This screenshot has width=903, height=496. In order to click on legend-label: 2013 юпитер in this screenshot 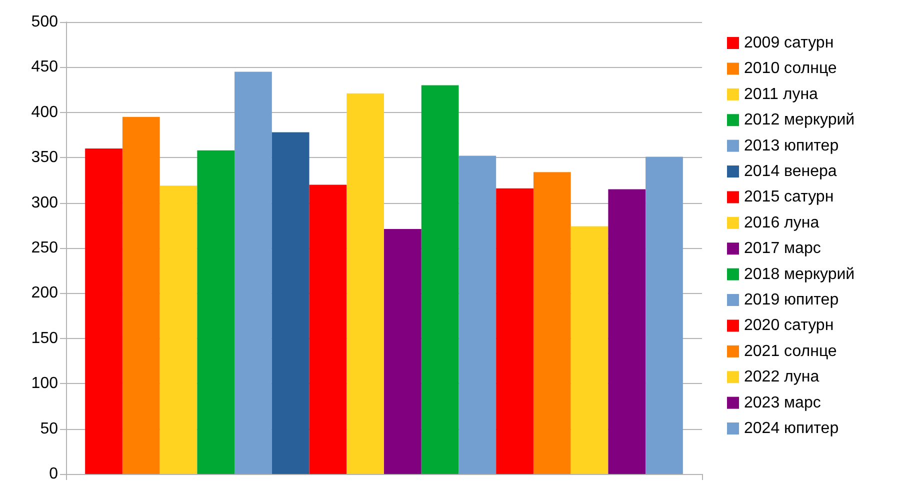, I will do `click(791, 145)`.